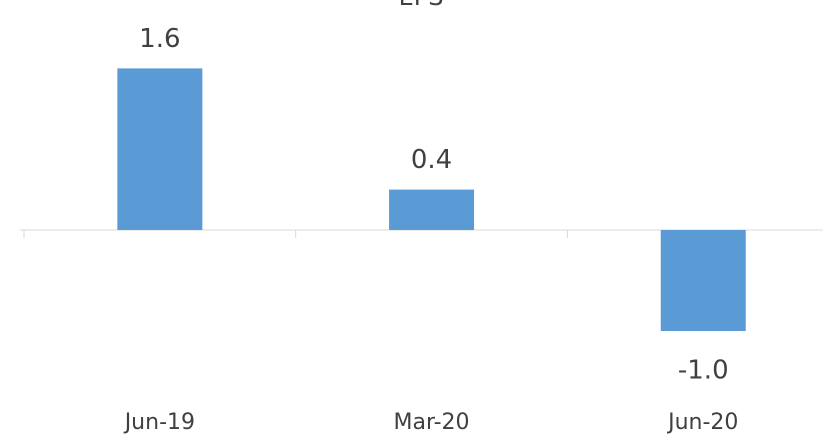 The width and height of the screenshot is (823, 437). I want to click on data-label: -1.0, so click(703, 371).